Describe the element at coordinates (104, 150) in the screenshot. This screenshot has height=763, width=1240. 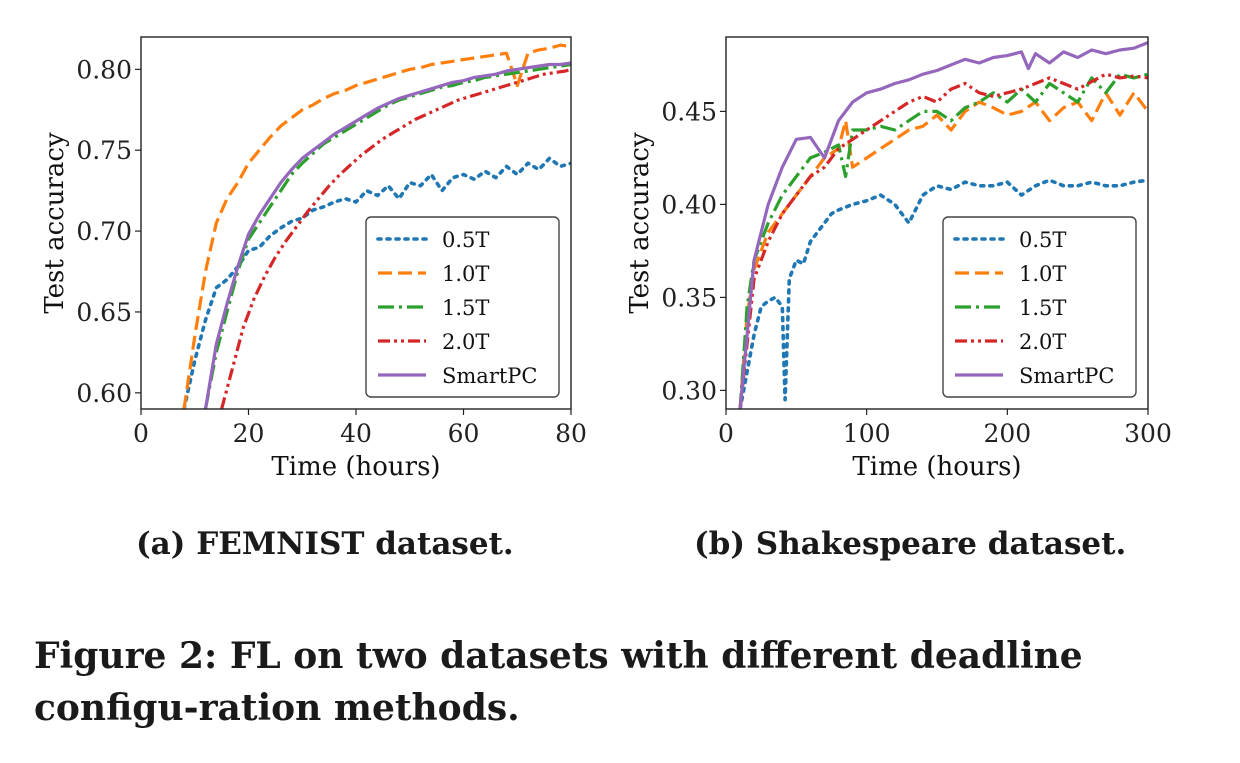
I see `y-tick-label: 0.75` at that location.